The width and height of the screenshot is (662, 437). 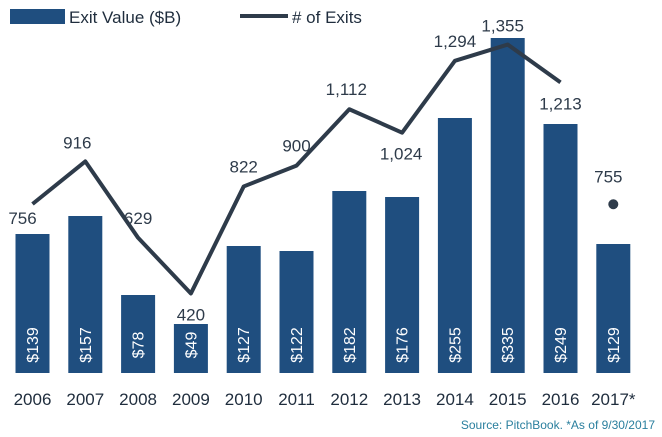 What do you see at coordinates (85, 399) in the screenshot?
I see `x-tick-label: 2007` at bounding box center [85, 399].